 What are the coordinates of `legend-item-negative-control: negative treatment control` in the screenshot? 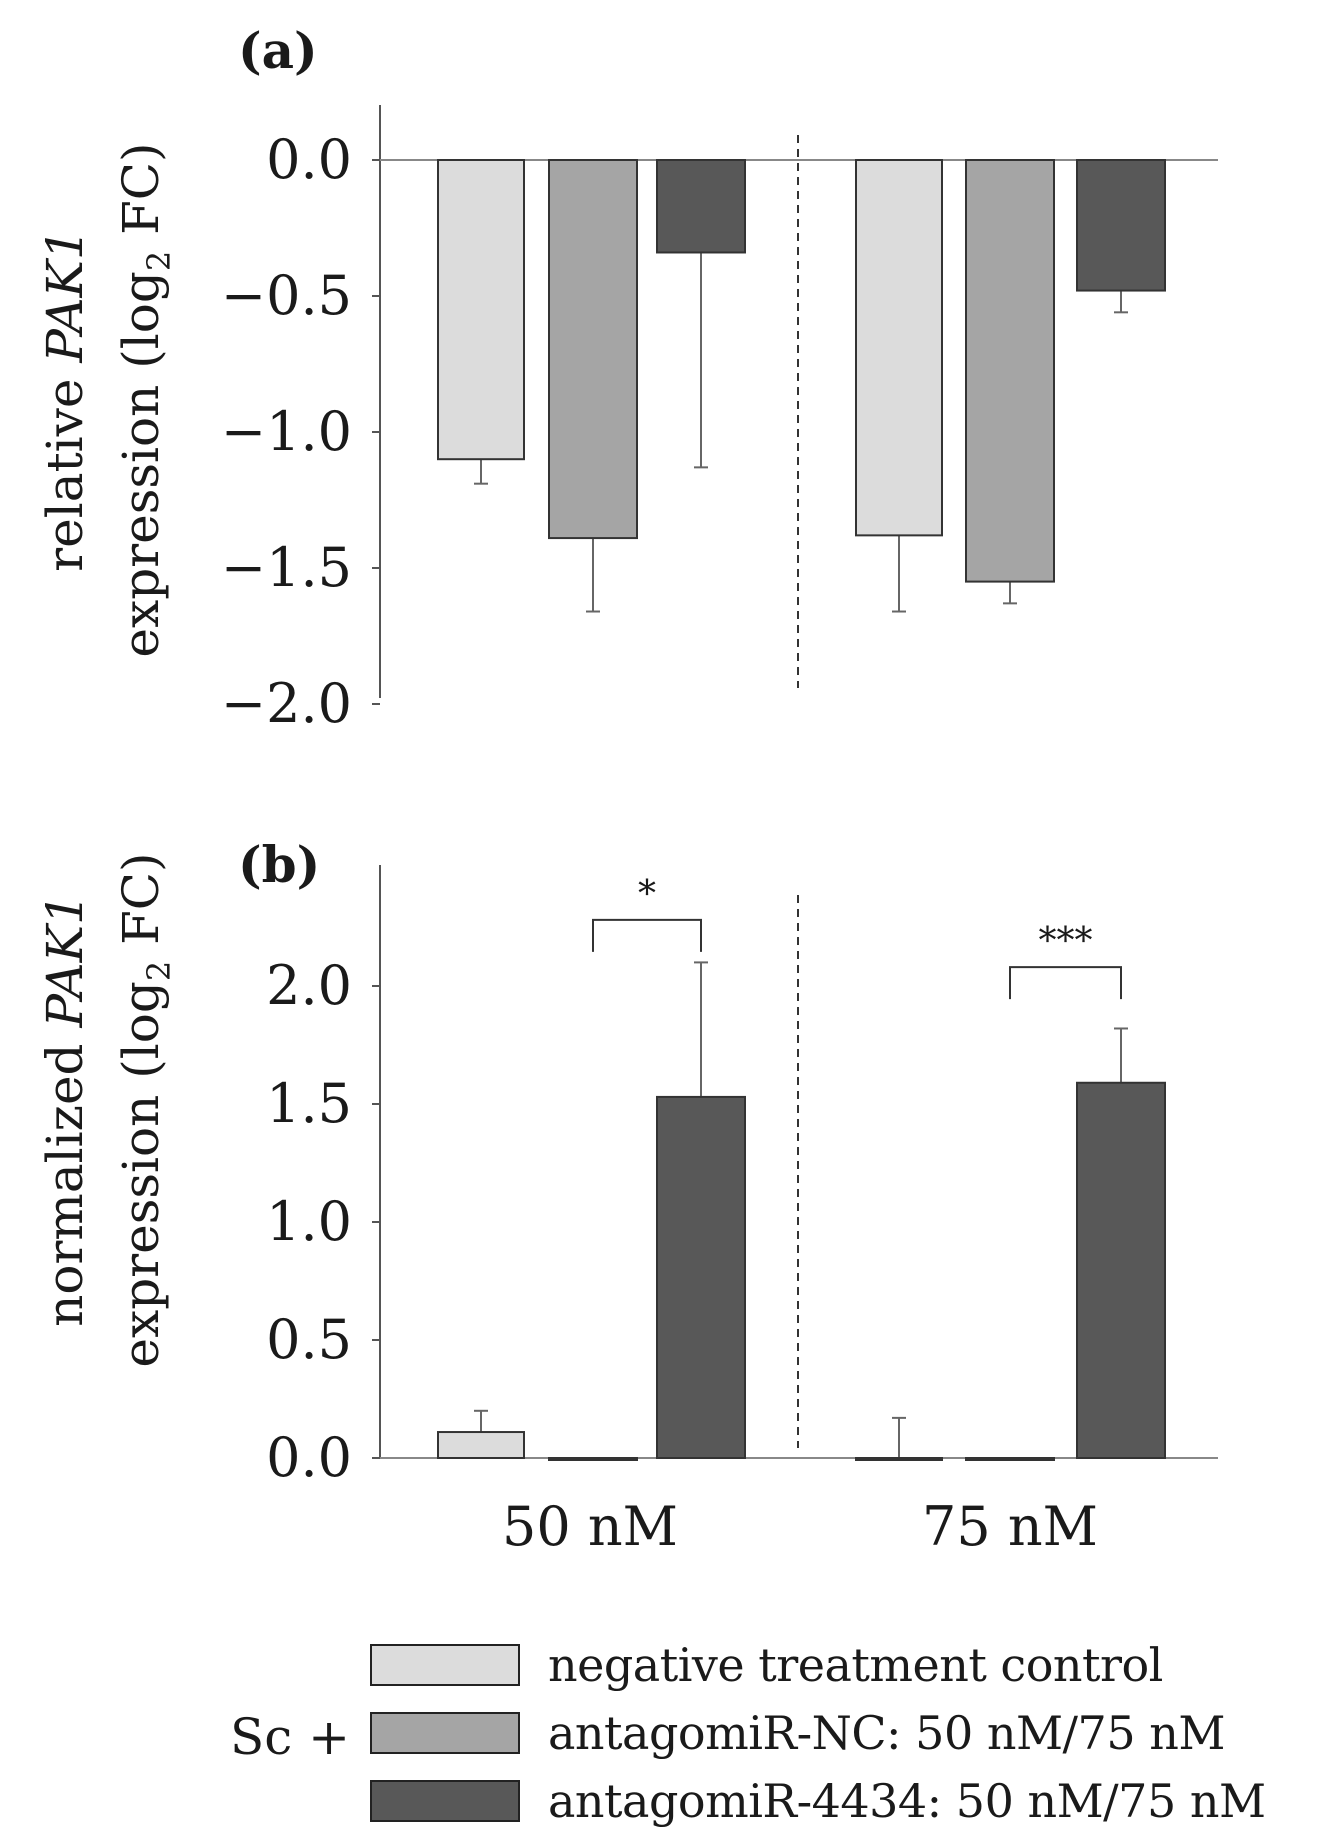 It's located at (766, 1665).